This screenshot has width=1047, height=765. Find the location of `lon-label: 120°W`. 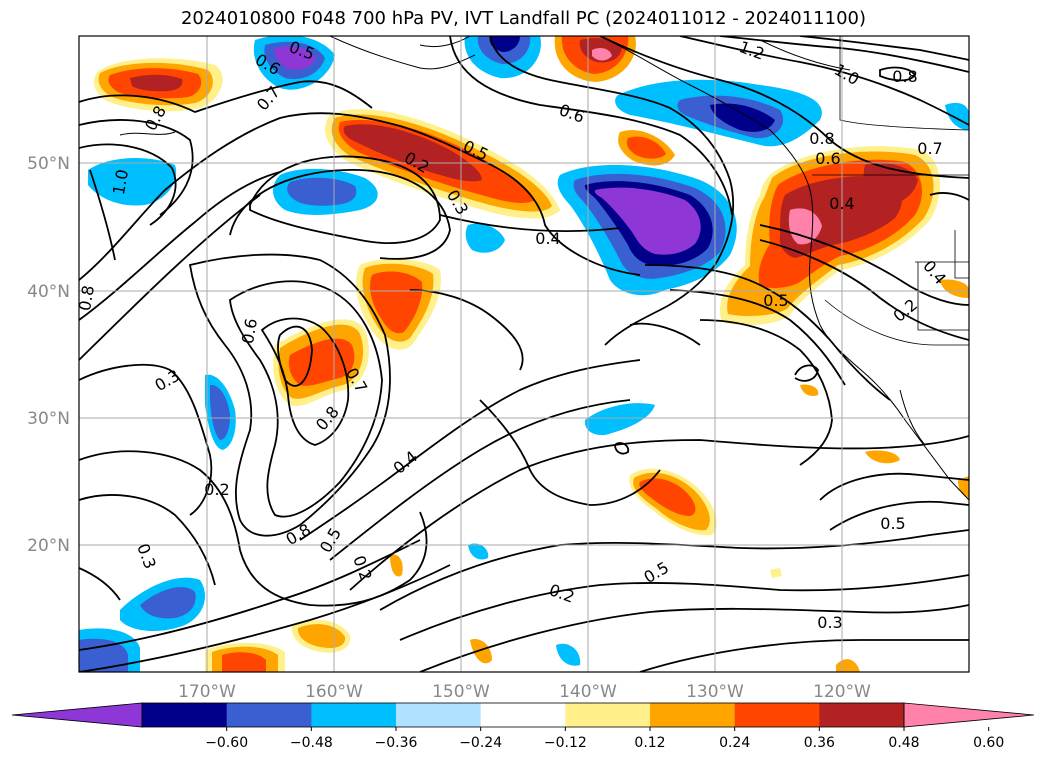

lon-label: 120°W is located at coordinates (842, 692).